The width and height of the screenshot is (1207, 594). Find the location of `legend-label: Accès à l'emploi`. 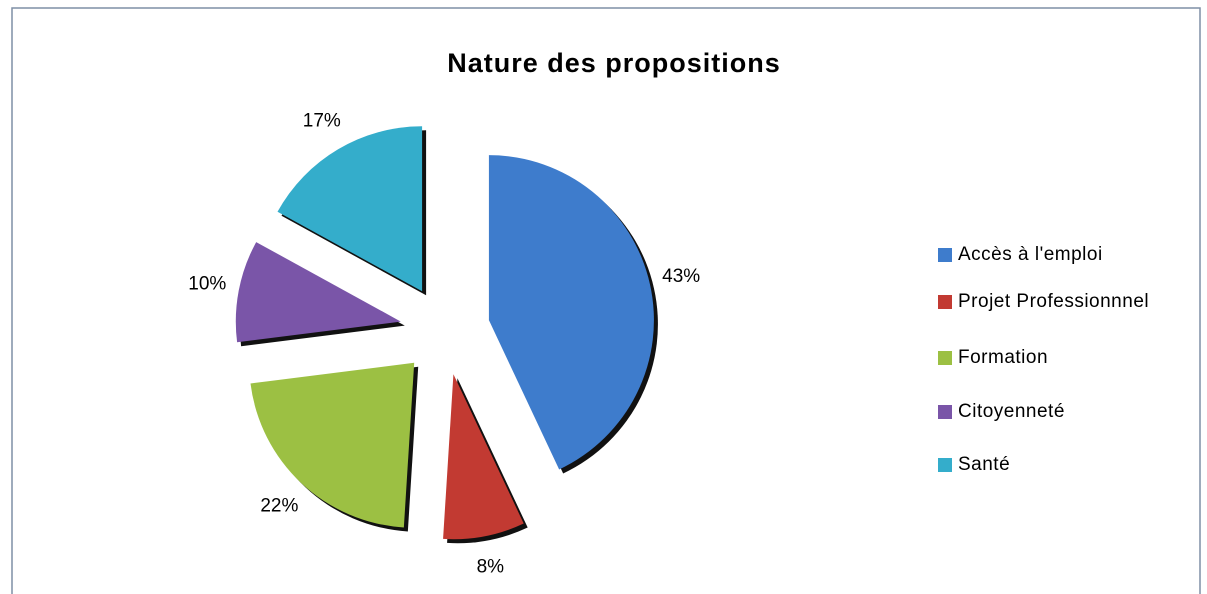

legend-label: Accès à l'emploi is located at coordinates (1030, 254).